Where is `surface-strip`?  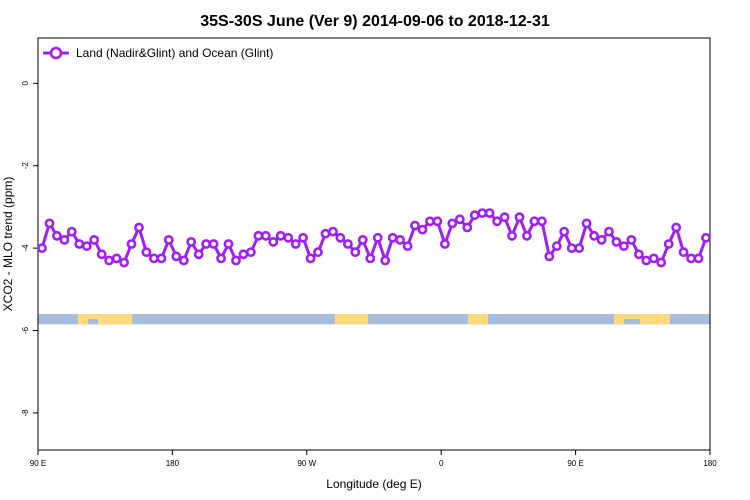
surface-strip is located at coordinates (374, 319).